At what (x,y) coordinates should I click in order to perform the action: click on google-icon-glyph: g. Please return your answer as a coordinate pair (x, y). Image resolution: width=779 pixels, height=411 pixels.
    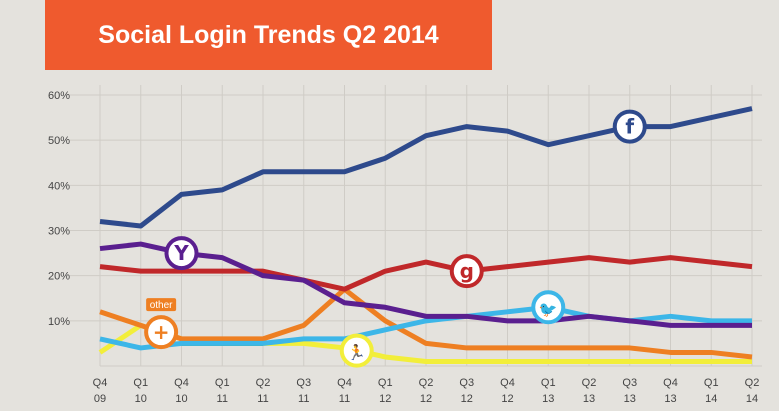
    Looking at the image, I should click on (467, 271).